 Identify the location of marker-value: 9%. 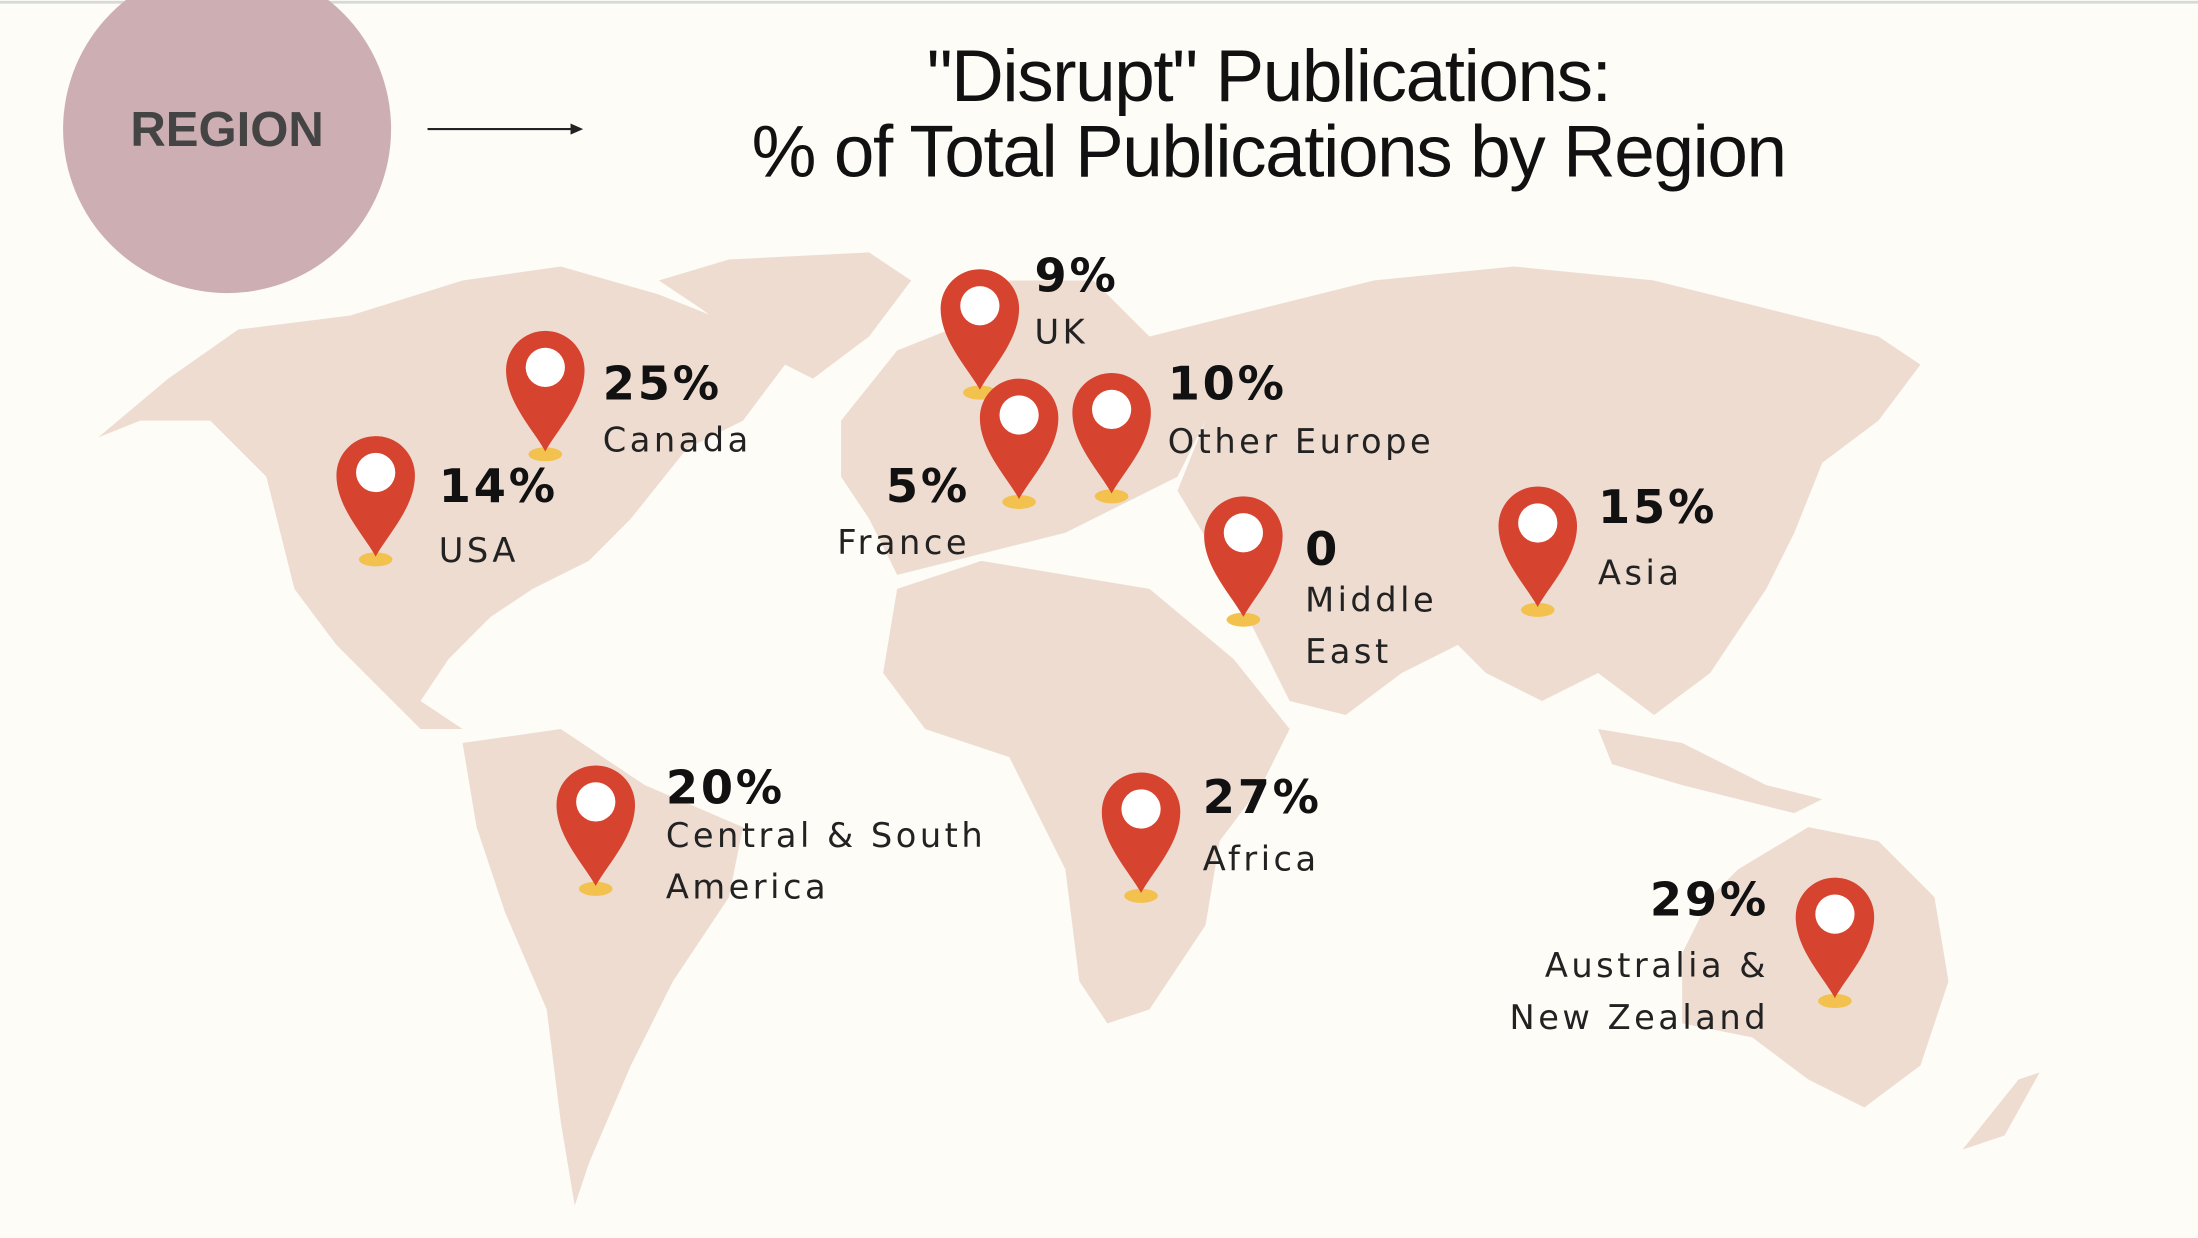
(1077, 276).